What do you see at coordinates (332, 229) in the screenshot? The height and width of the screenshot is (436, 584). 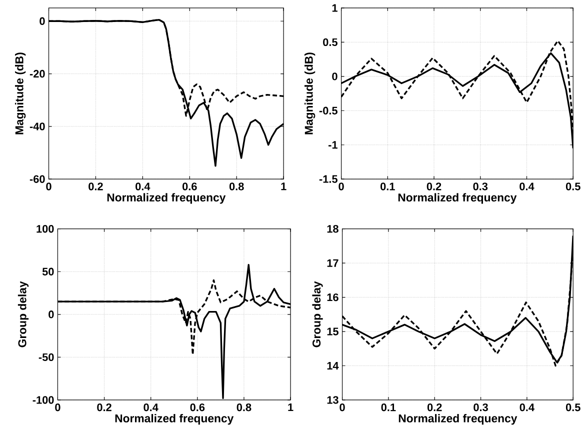 I see `y-tick-label: 18` at bounding box center [332, 229].